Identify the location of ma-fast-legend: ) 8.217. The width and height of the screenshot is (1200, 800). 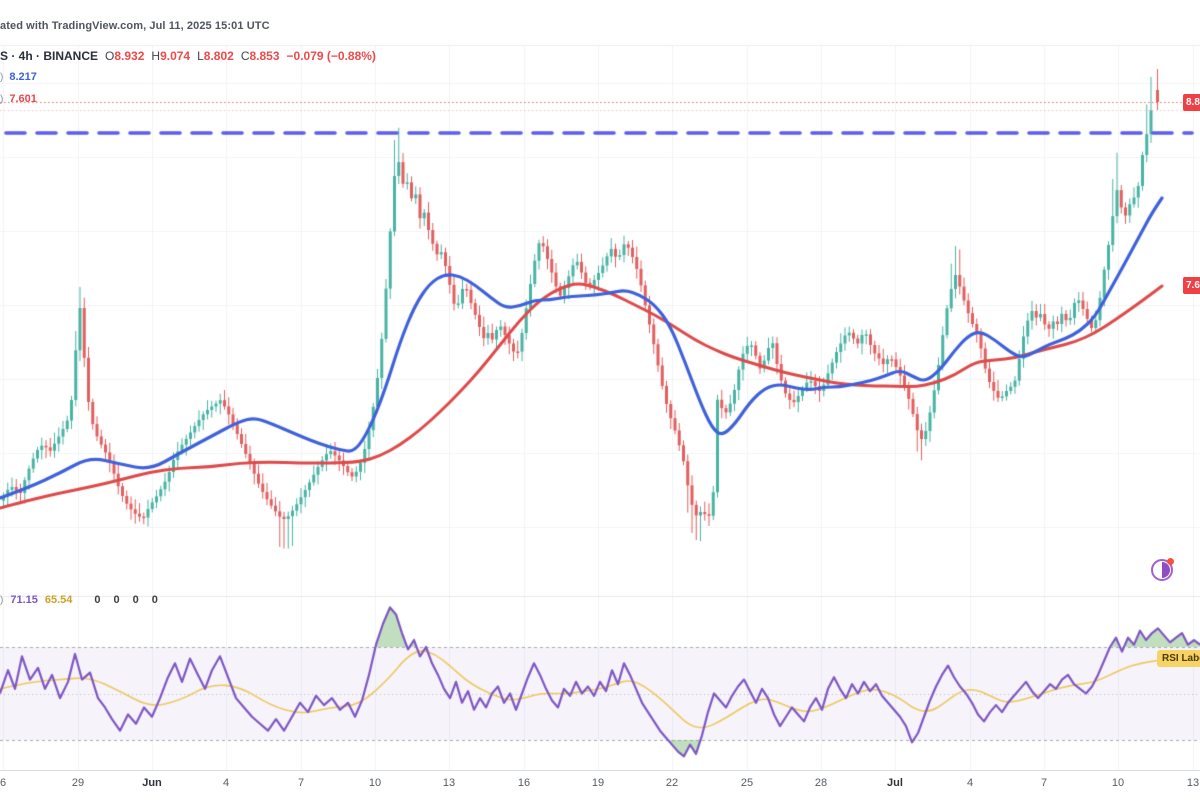
(18, 77).